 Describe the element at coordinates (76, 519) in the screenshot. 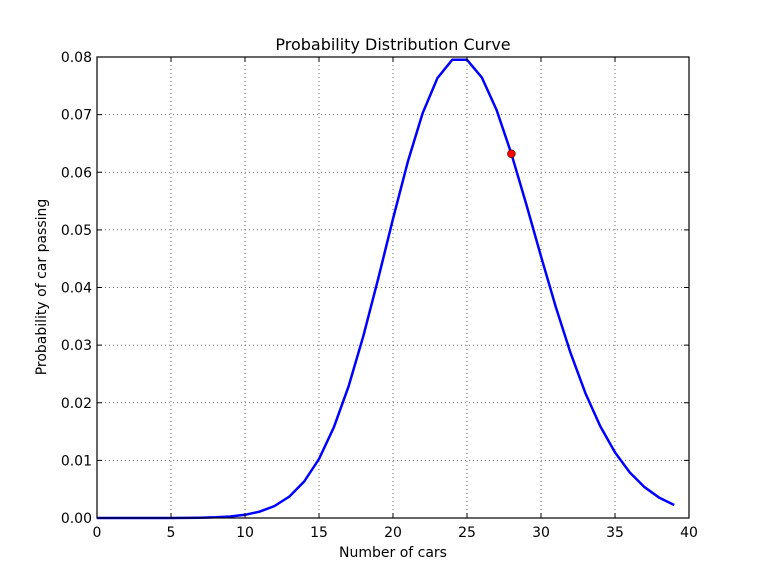

I see `y-tick-label: 0.00` at that location.